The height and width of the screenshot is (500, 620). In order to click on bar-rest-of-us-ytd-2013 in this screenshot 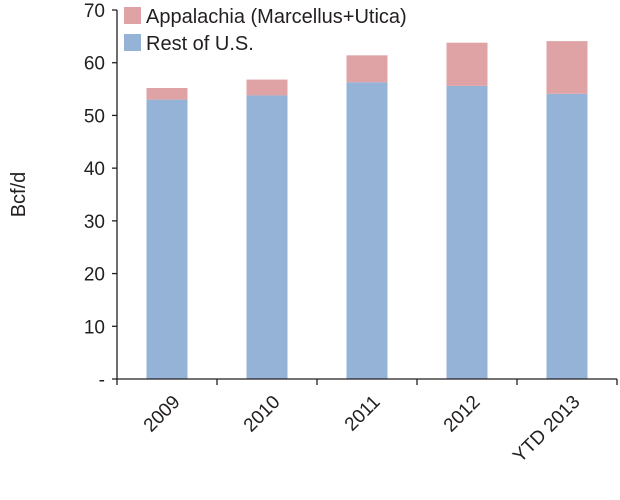, I will do `click(567, 236)`.